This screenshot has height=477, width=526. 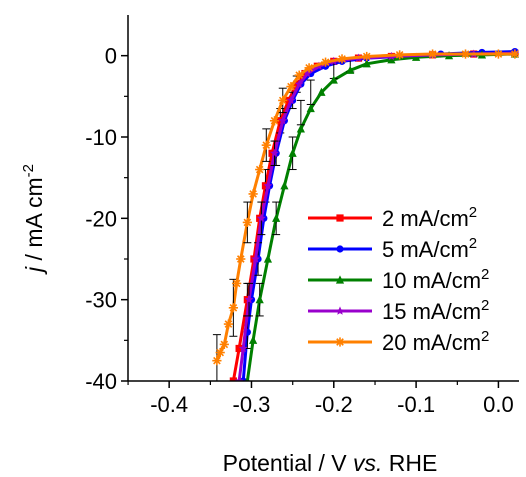 I want to click on y-tick-label-4: -30, so click(x=101, y=300).